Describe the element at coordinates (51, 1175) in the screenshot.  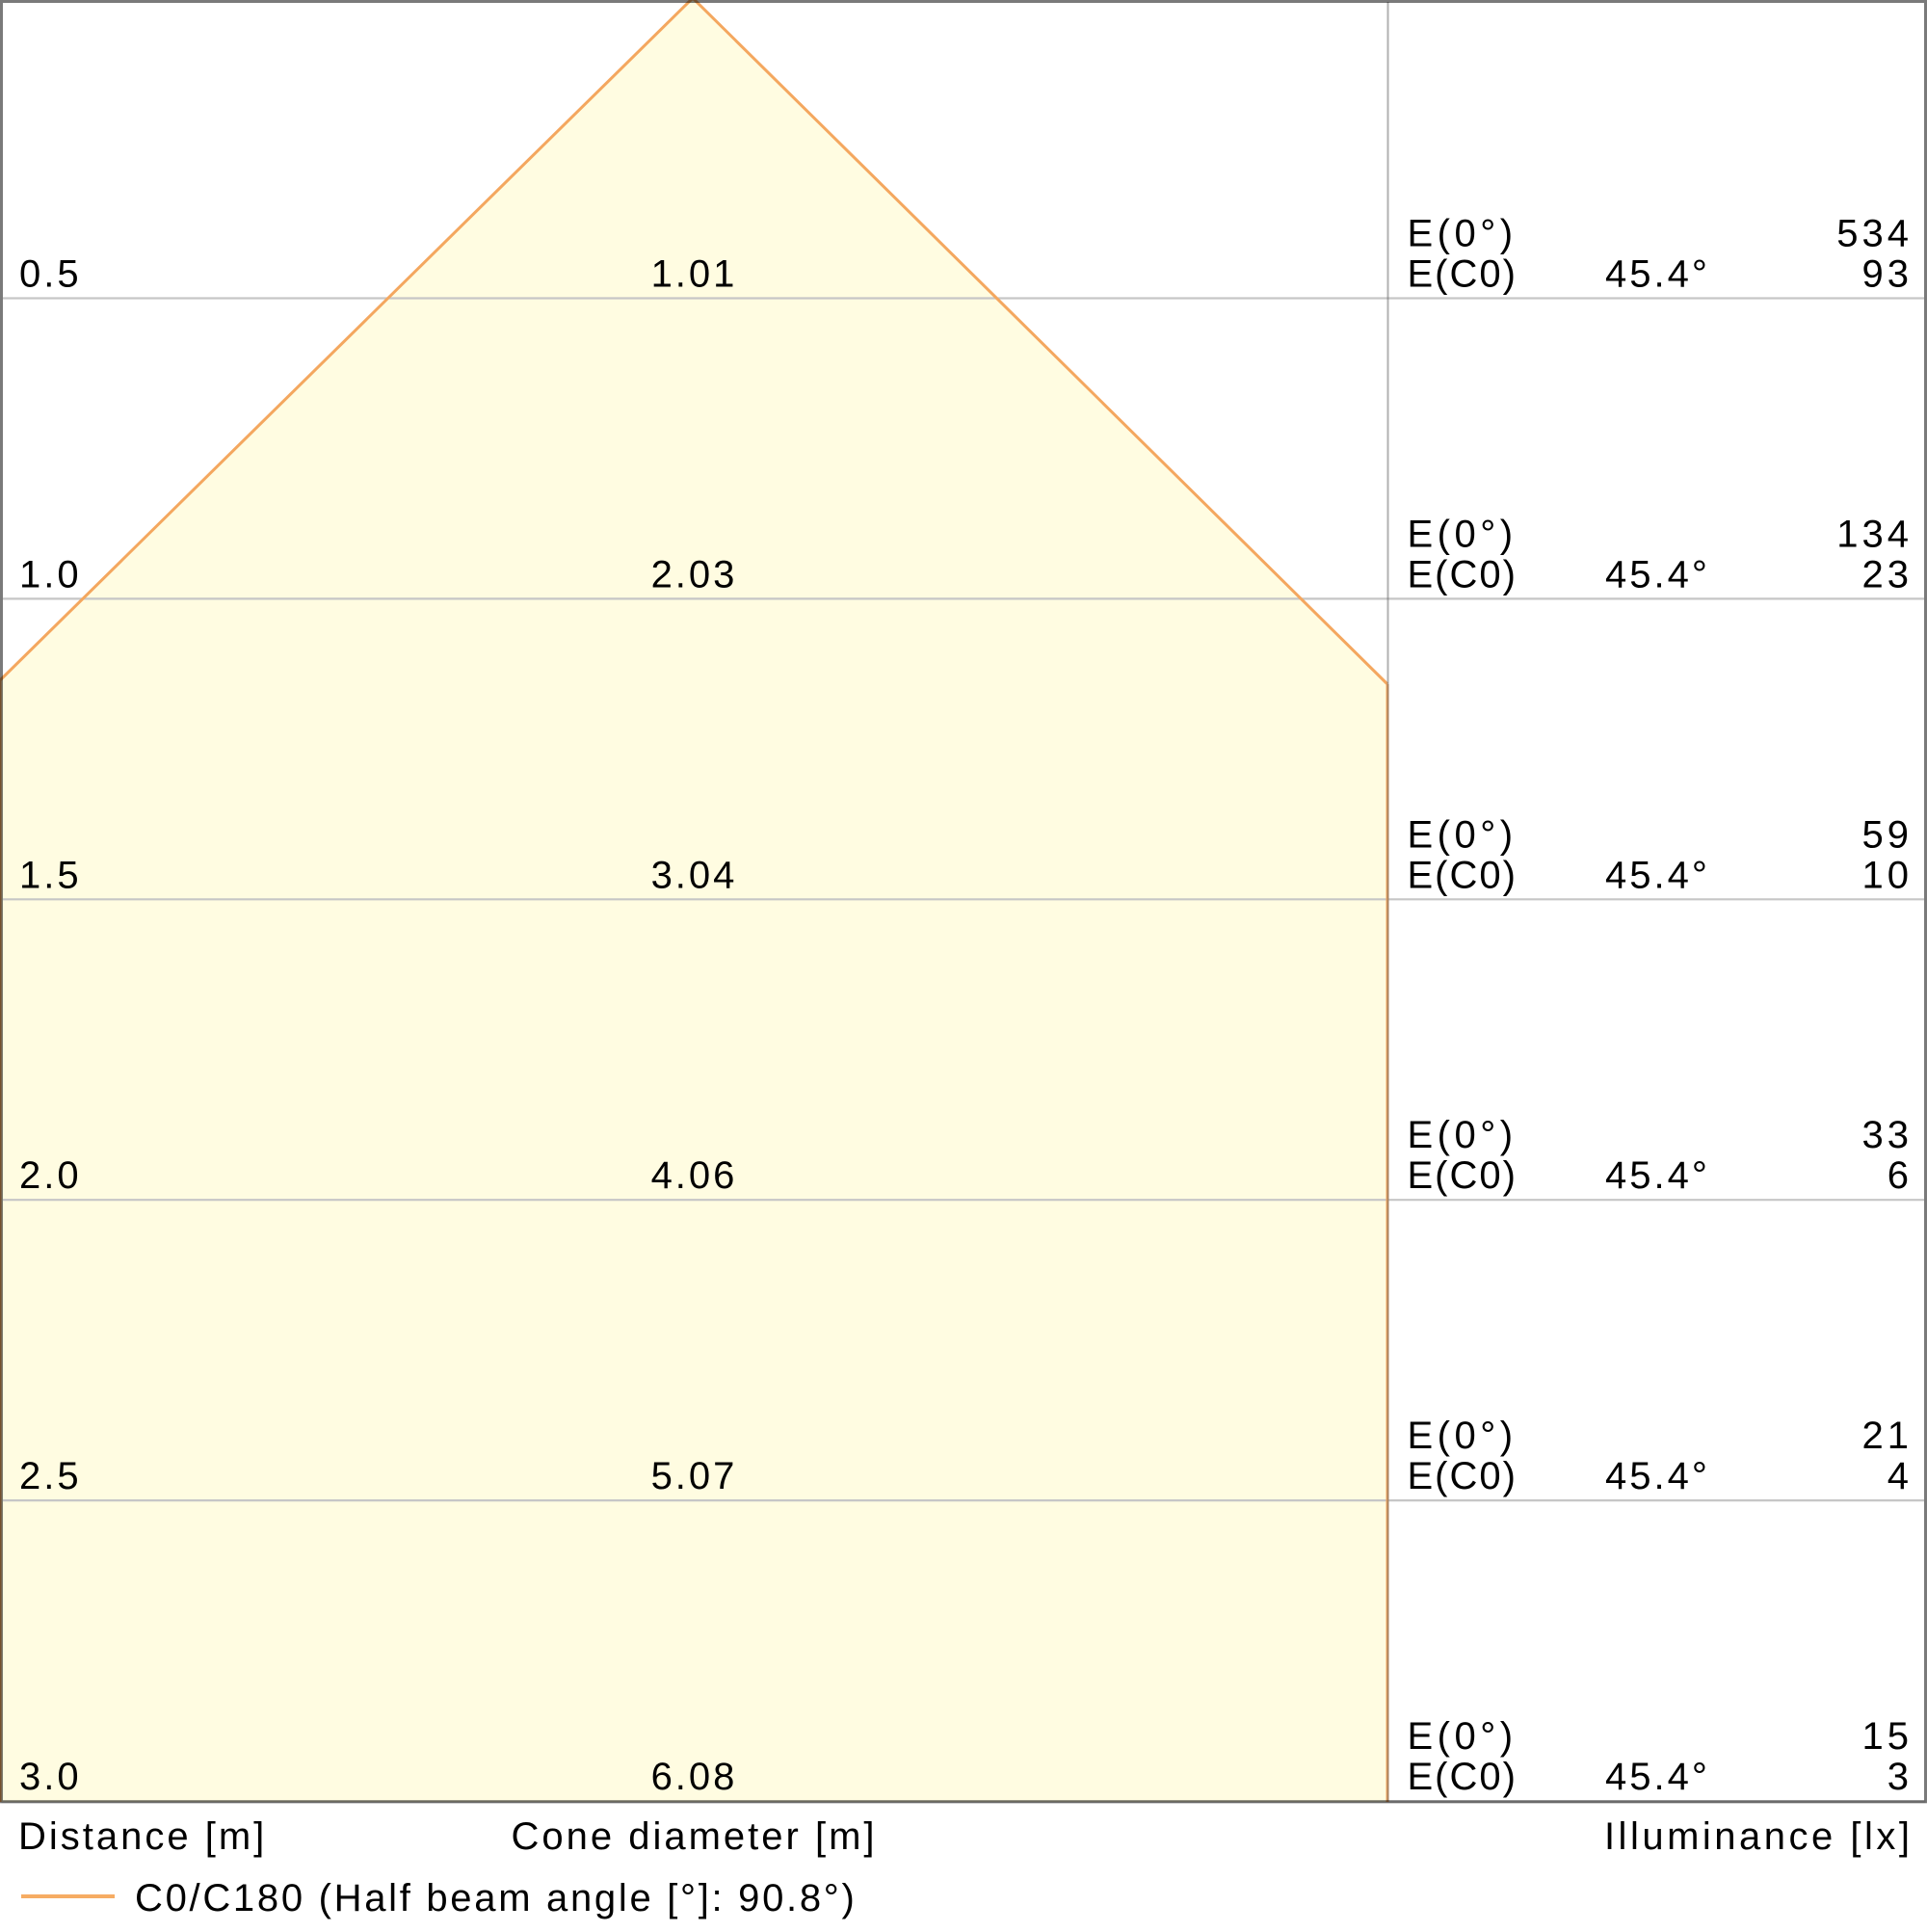
I see `svg-text: 2.0` at that location.